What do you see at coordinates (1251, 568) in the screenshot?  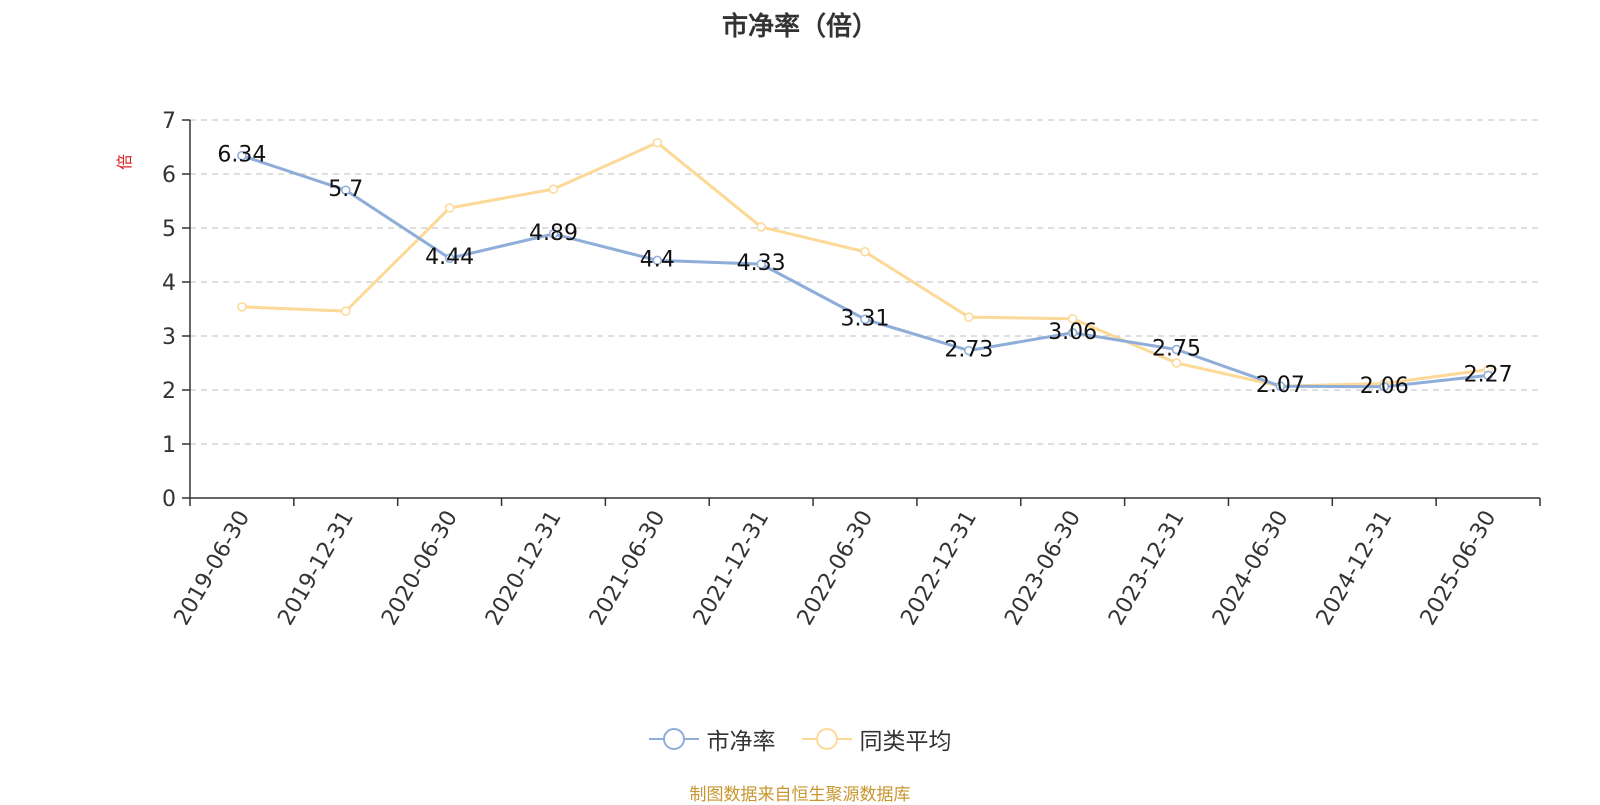 I see `x-tick-label: 2024-06-30` at bounding box center [1251, 568].